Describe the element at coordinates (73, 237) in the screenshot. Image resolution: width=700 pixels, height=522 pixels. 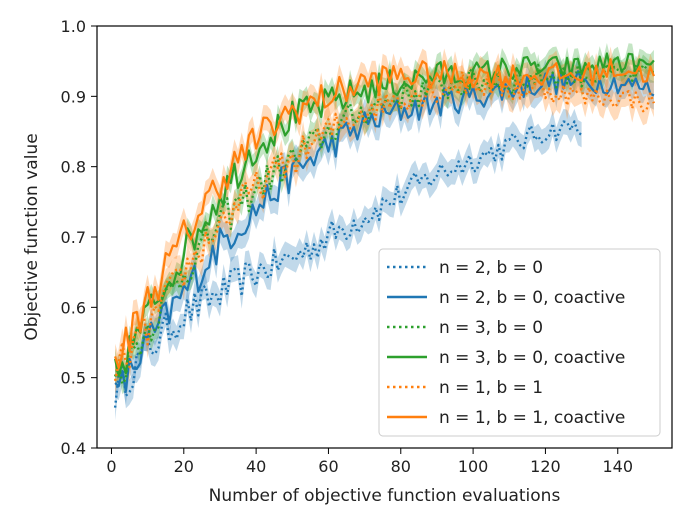
I see `y-tick-label: 0.7` at that location.